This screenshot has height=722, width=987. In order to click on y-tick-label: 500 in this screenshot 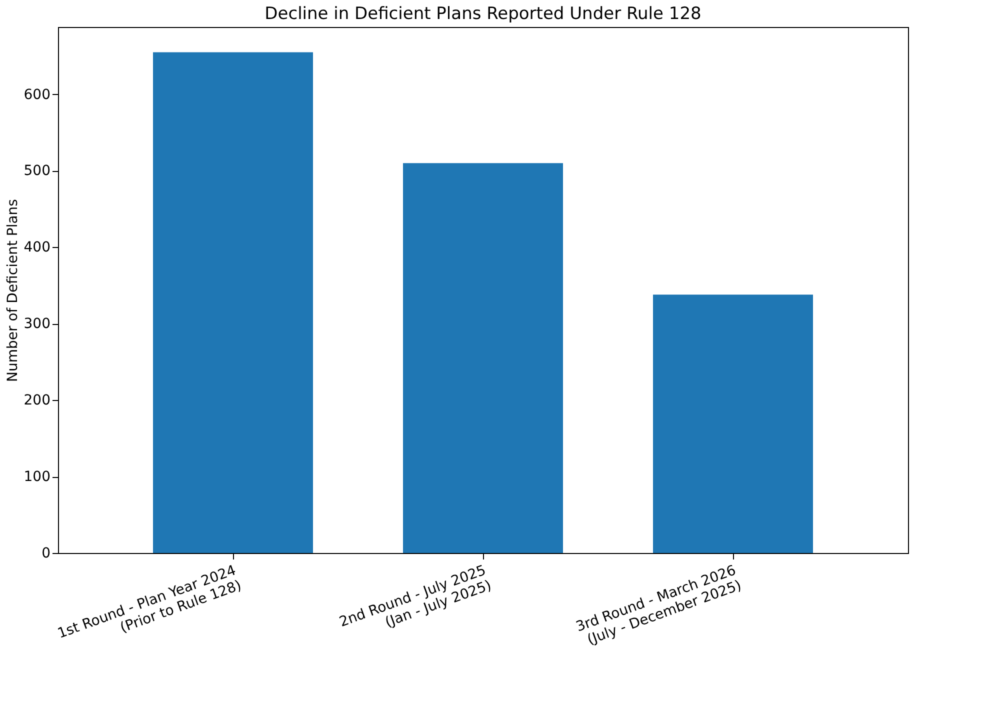, I will do `click(37, 171)`.